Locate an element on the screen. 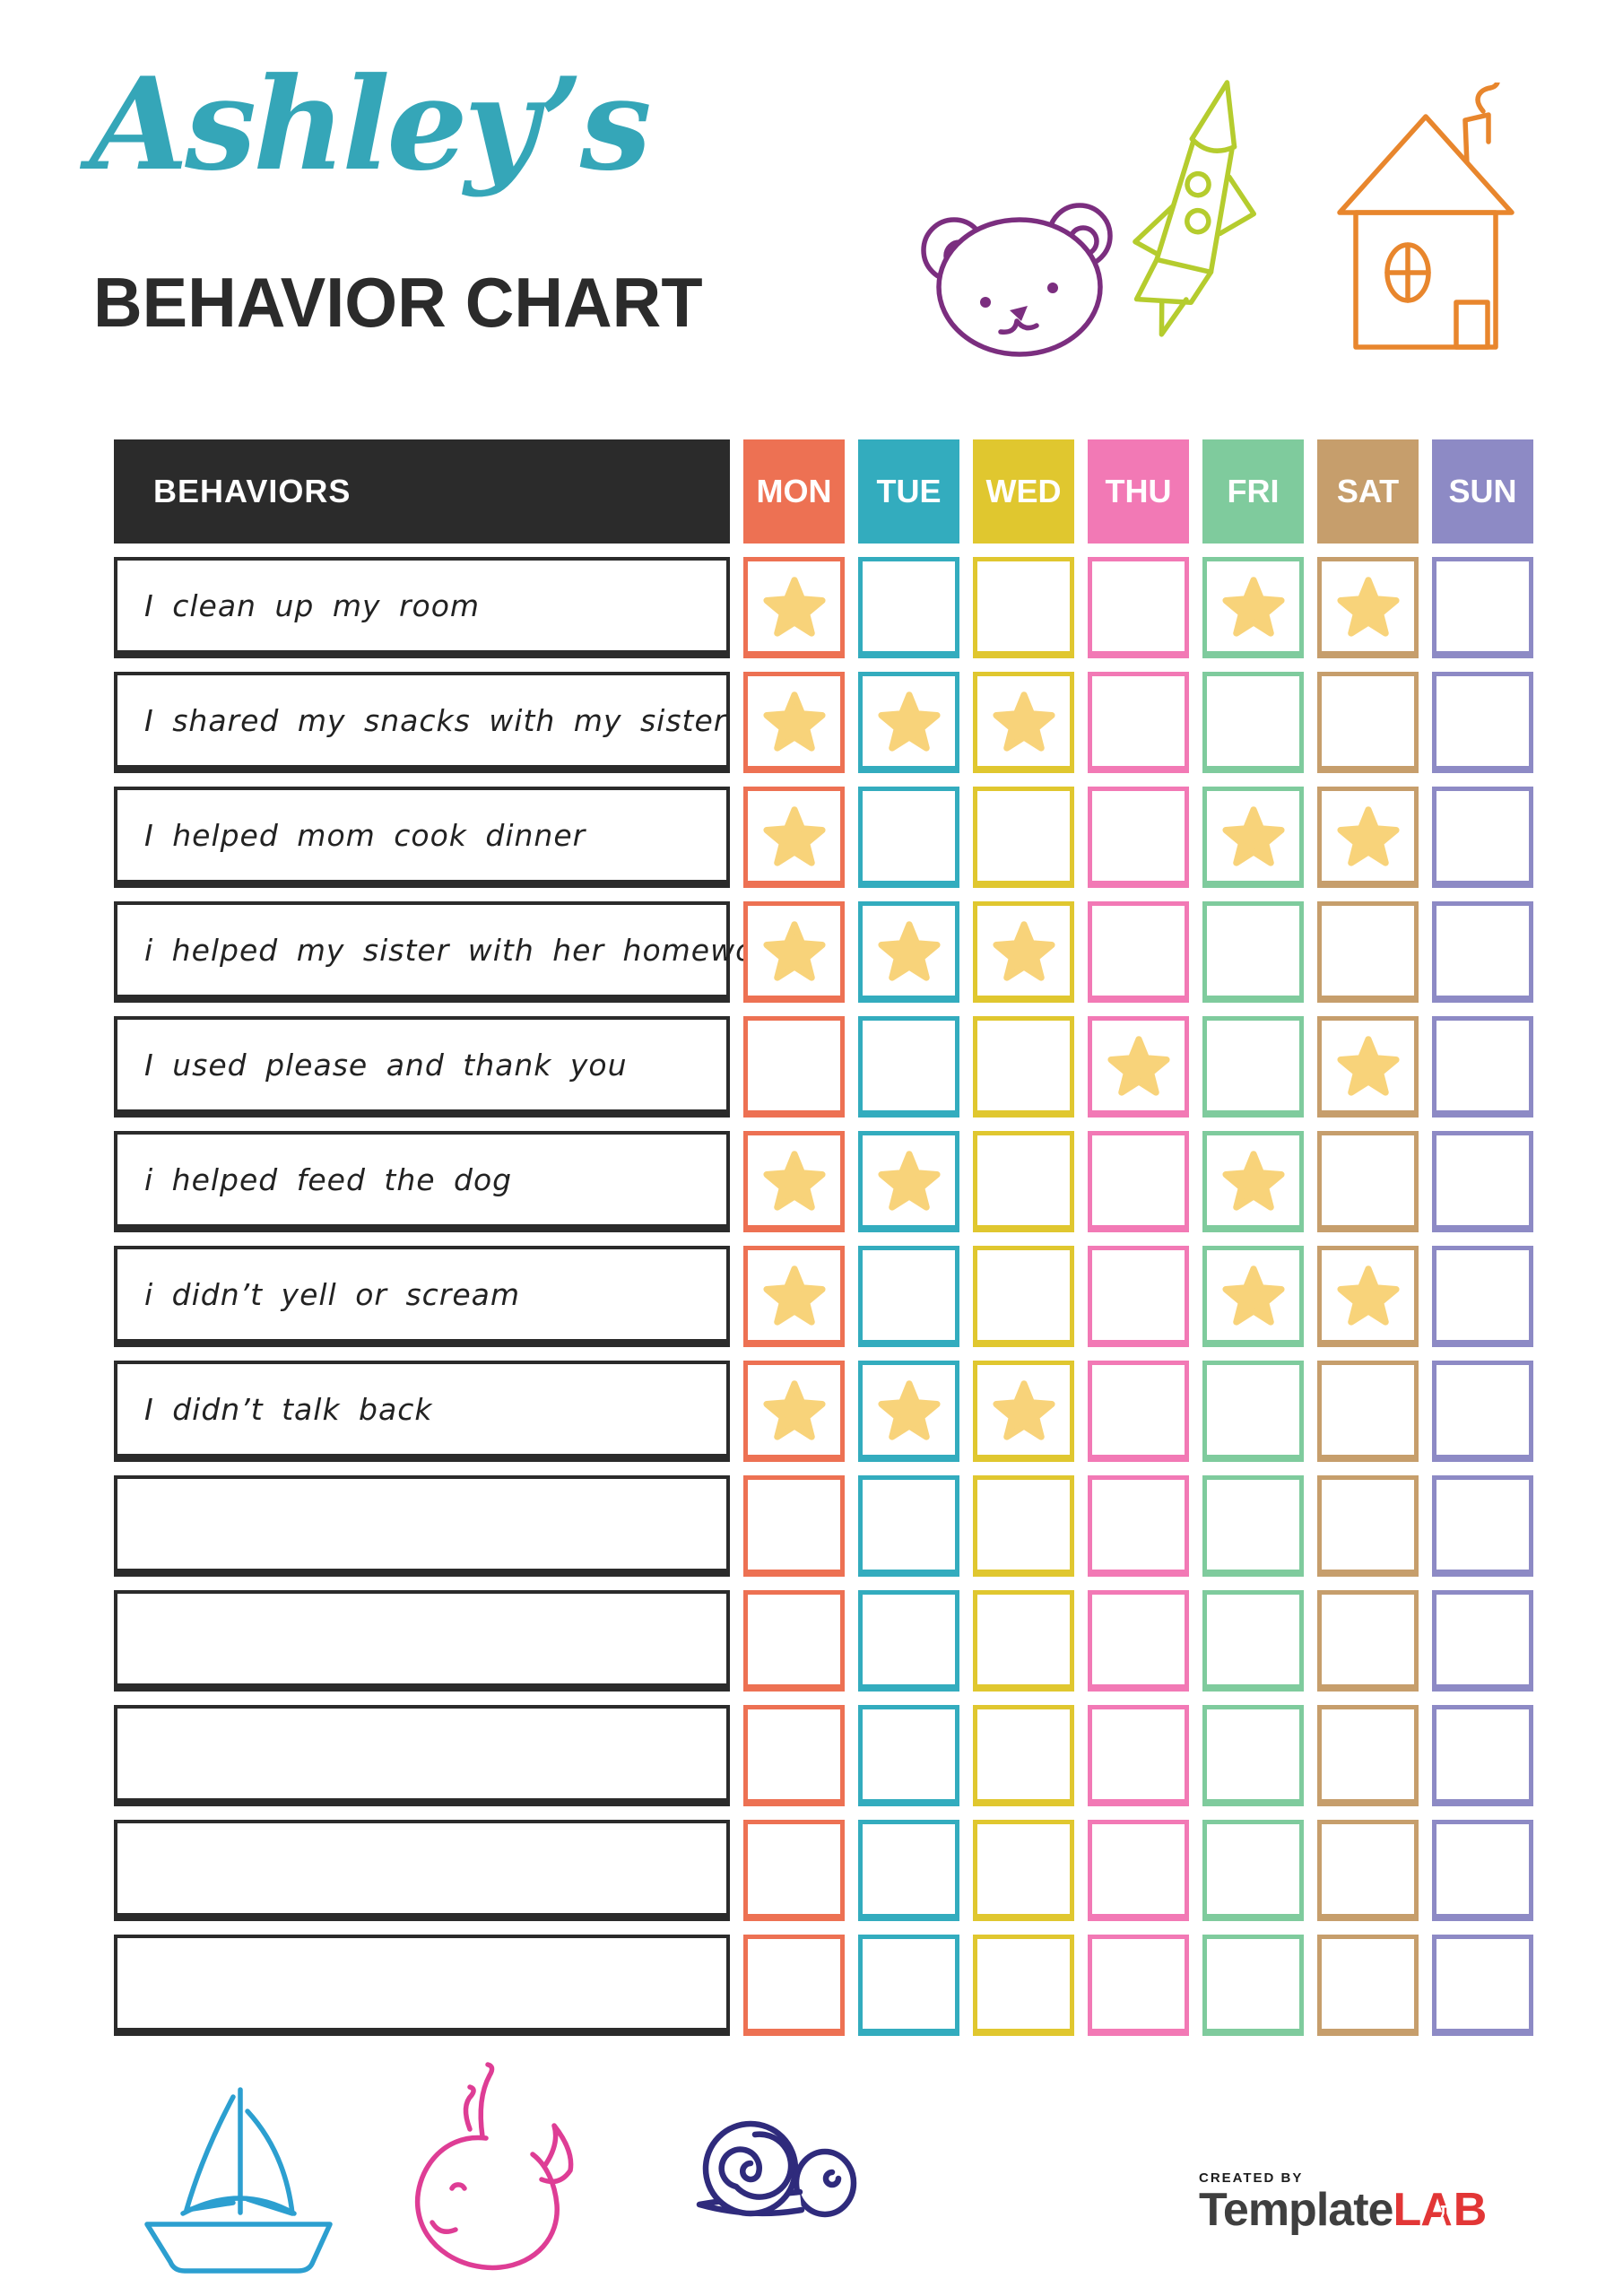 The image size is (1623, 2296). behavior-label: i helped feed the dog is located at coordinates (328, 1179).